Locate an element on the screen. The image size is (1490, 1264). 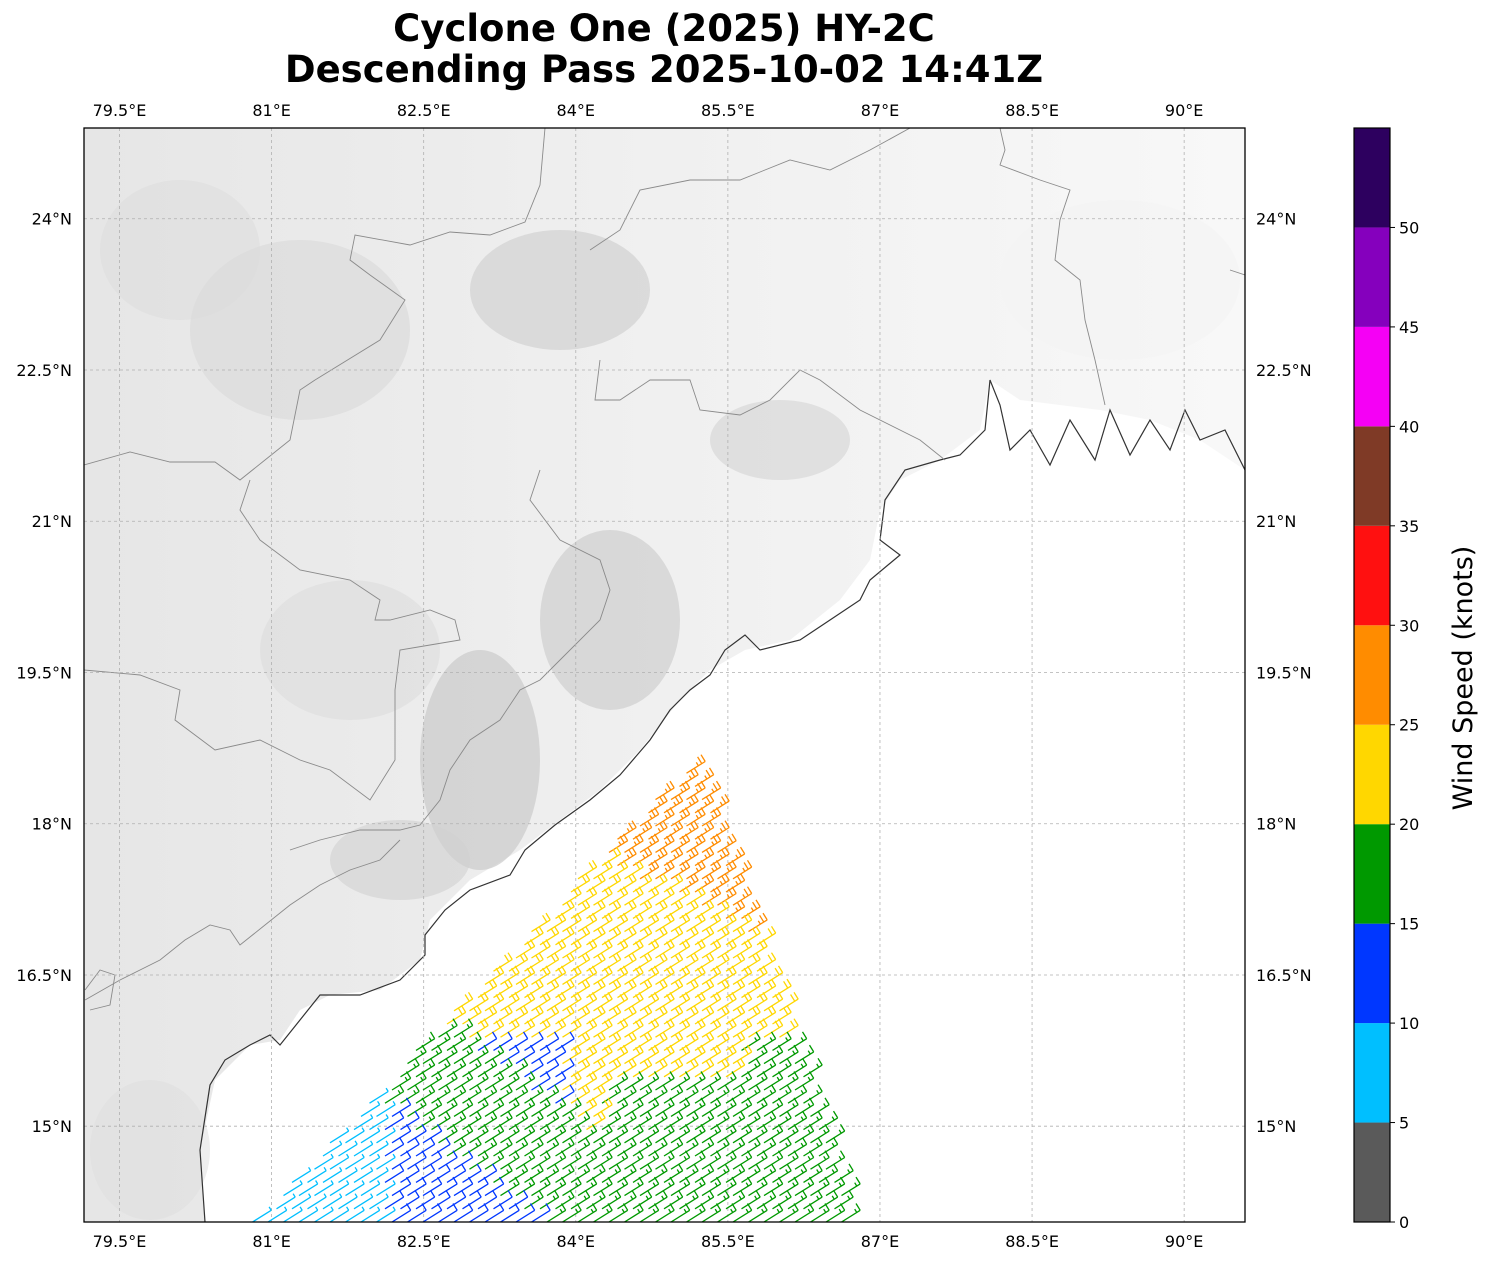
colorbar-frame is located at coordinates (1372, 675).